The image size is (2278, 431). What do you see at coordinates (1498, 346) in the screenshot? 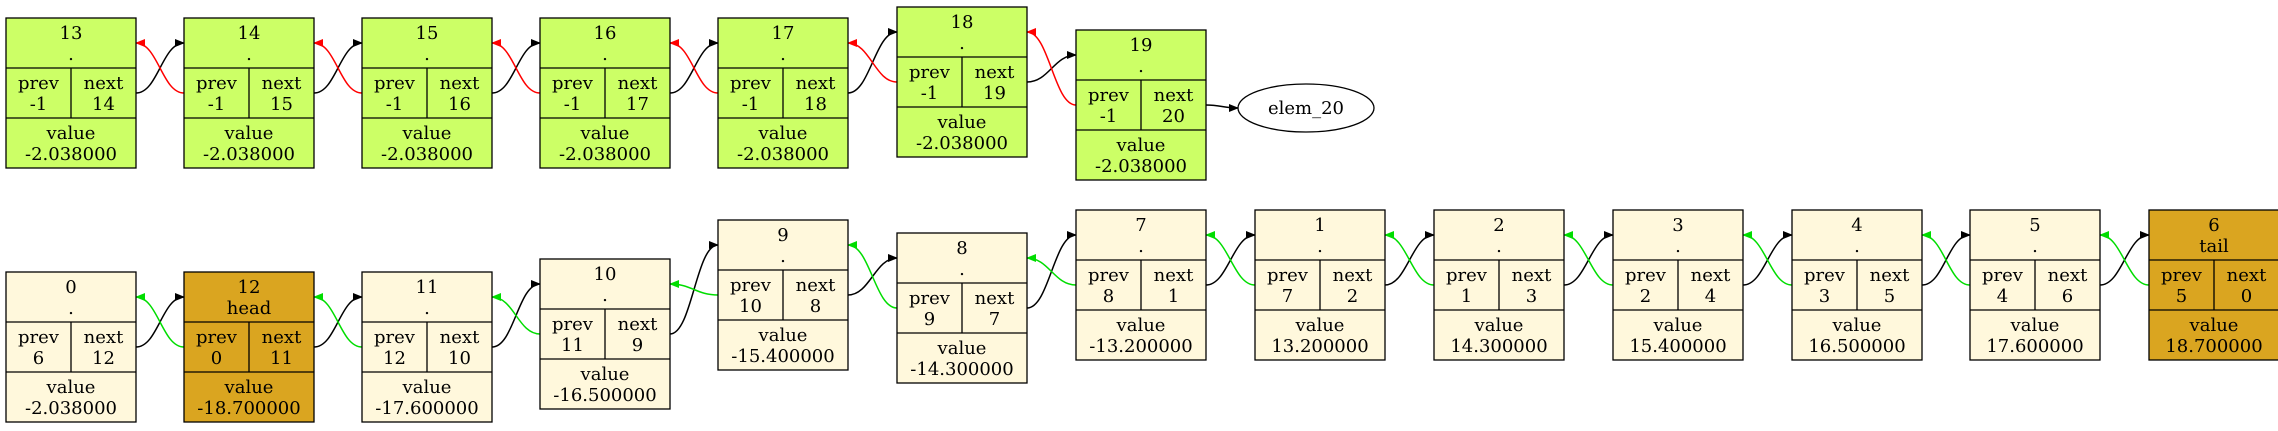
I see `node-value: 14.300000` at bounding box center [1498, 346].